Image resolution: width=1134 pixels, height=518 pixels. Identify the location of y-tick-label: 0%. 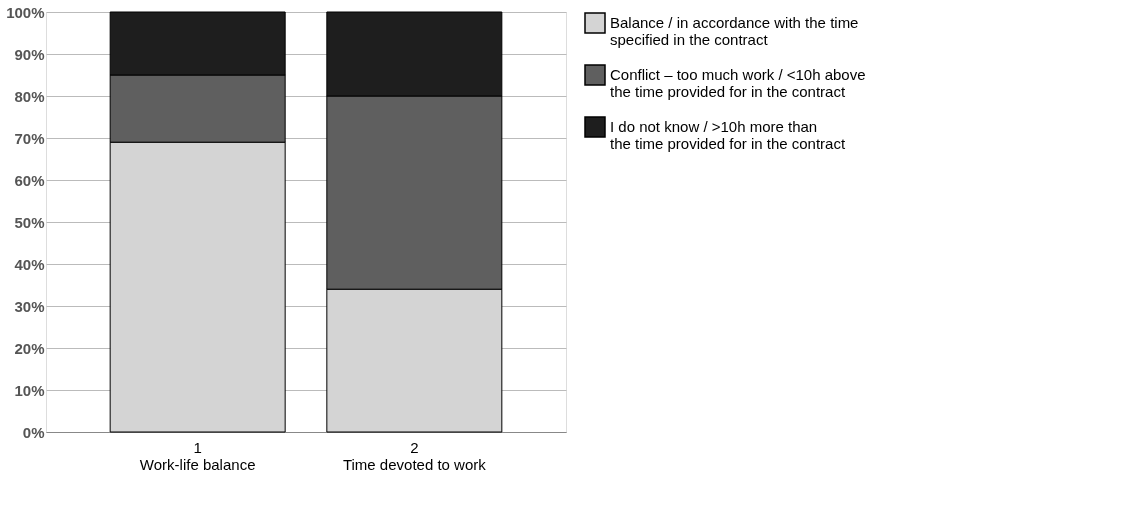
(33, 432).